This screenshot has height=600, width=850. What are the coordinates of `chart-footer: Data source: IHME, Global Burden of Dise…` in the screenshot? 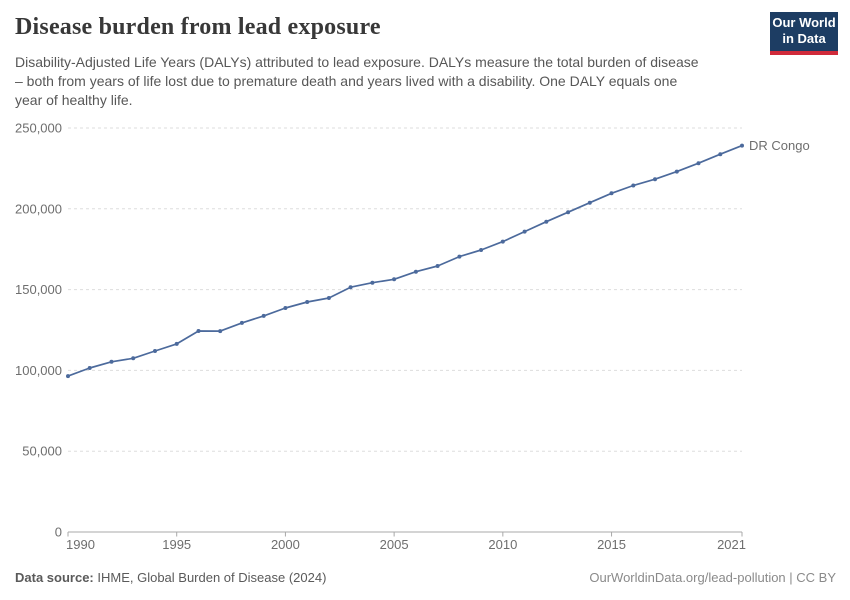 It's located at (425, 577).